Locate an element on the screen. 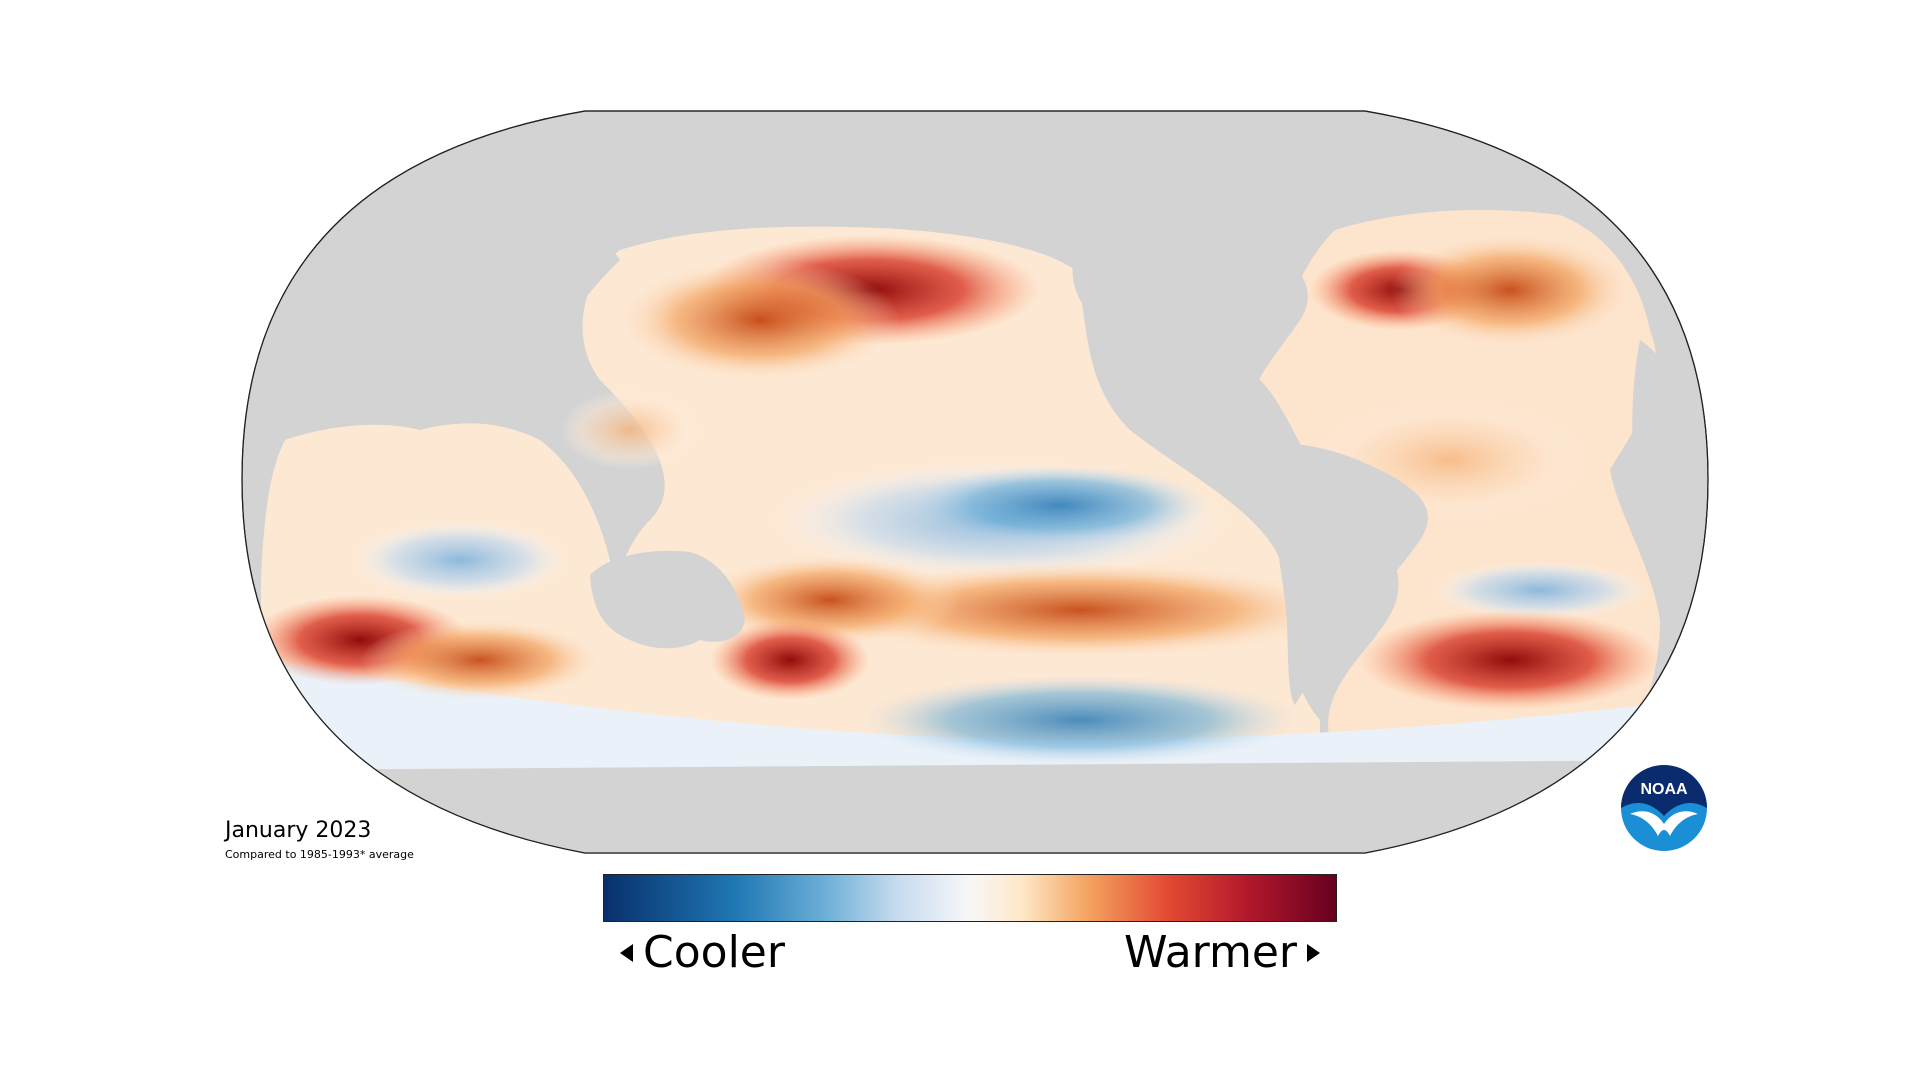 Image resolution: width=1920 pixels, height=1080 pixels. noaa-logo: NOAA is located at coordinates (1664, 808).